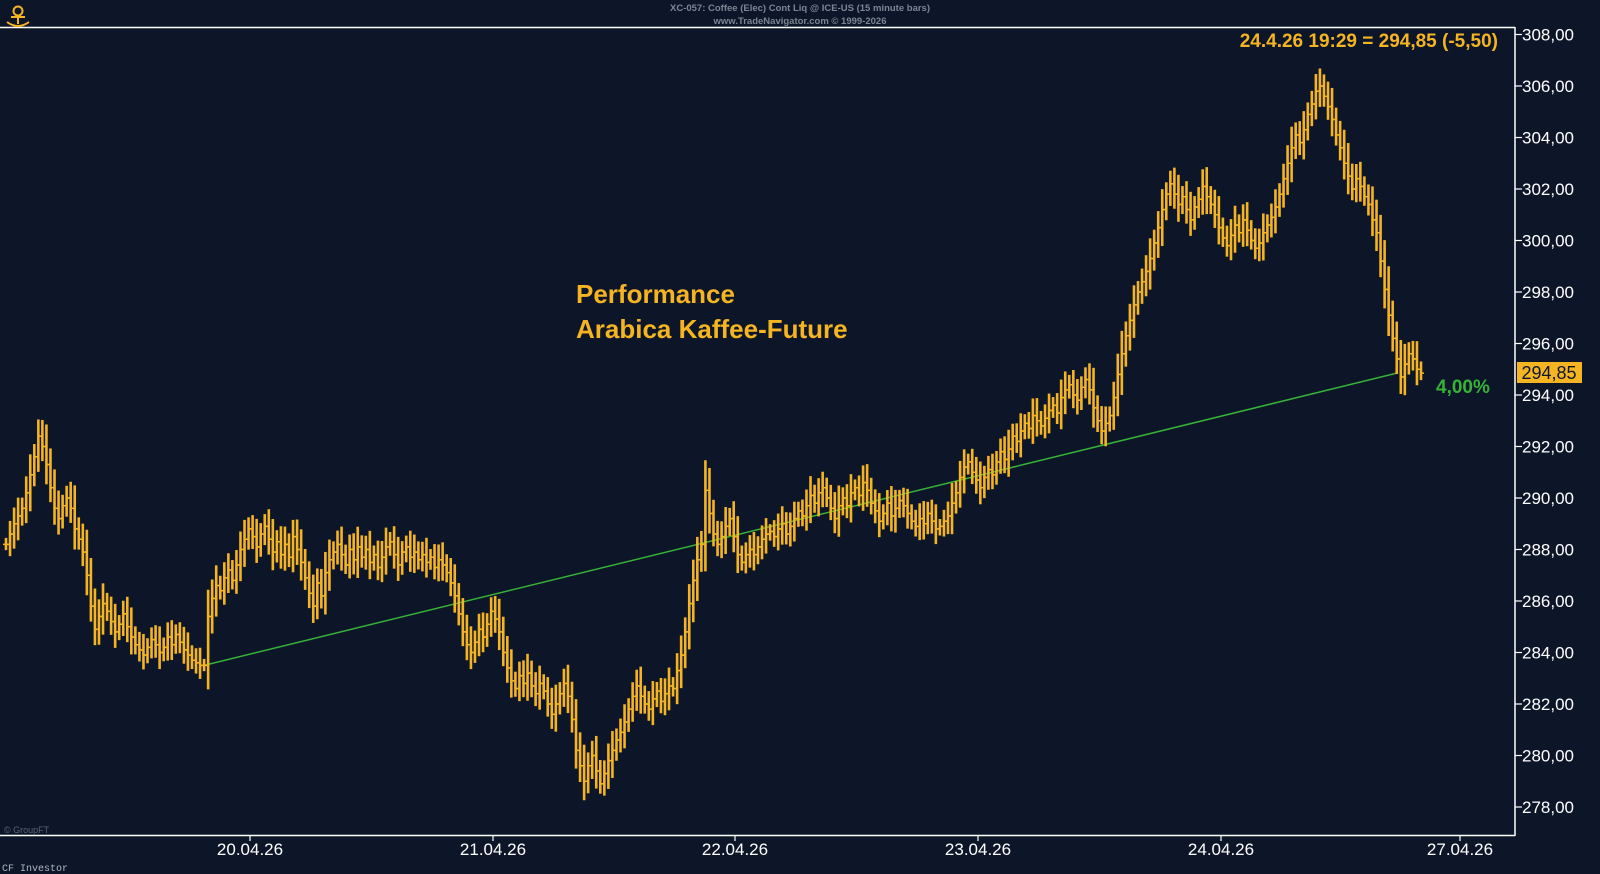  I want to click on y-tick-label: 282,00, so click(1548, 704).